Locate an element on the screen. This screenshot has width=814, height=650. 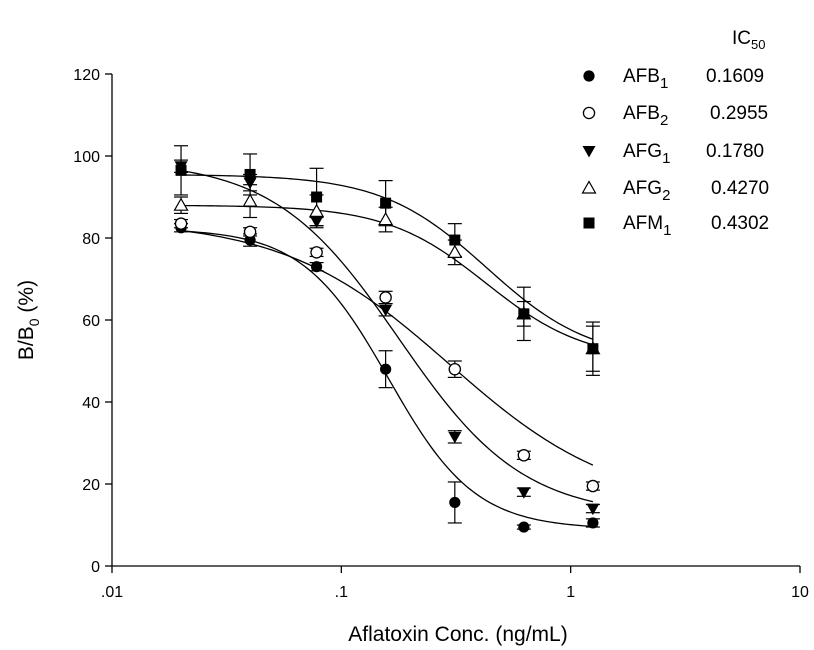
legend-ic50-value: 0.1780 is located at coordinates (735, 151).